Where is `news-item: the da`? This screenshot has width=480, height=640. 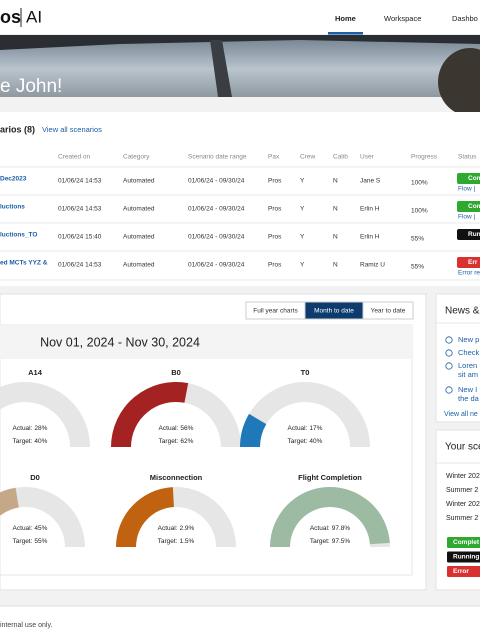 news-item: the da is located at coordinates (469, 398).